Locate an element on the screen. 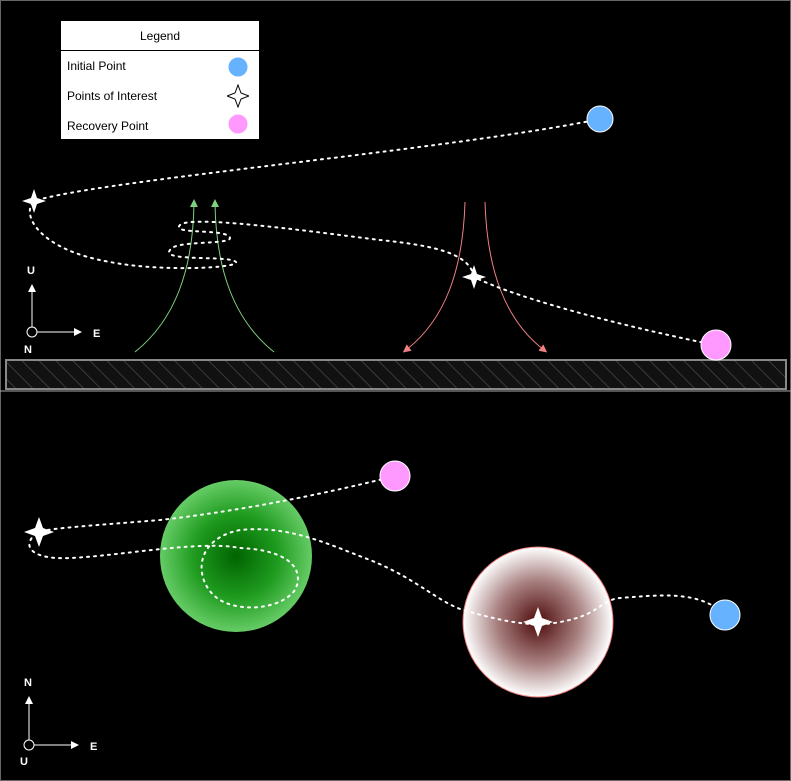 The width and height of the screenshot is (791, 781). updraft-arrow-left is located at coordinates (166, 276).